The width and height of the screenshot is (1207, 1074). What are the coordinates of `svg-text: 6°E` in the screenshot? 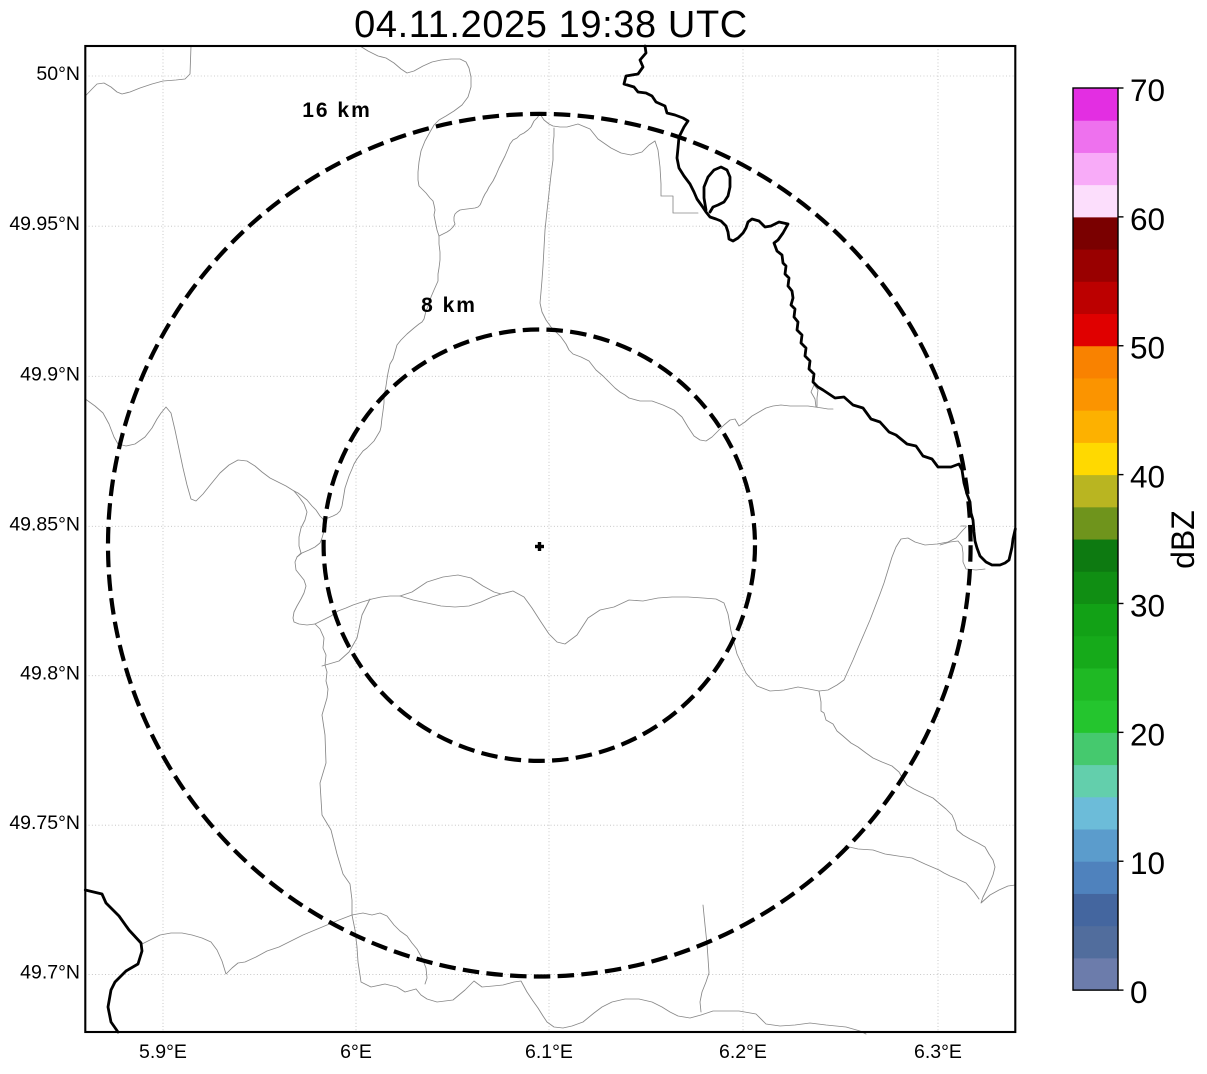 It's located at (356, 1052).